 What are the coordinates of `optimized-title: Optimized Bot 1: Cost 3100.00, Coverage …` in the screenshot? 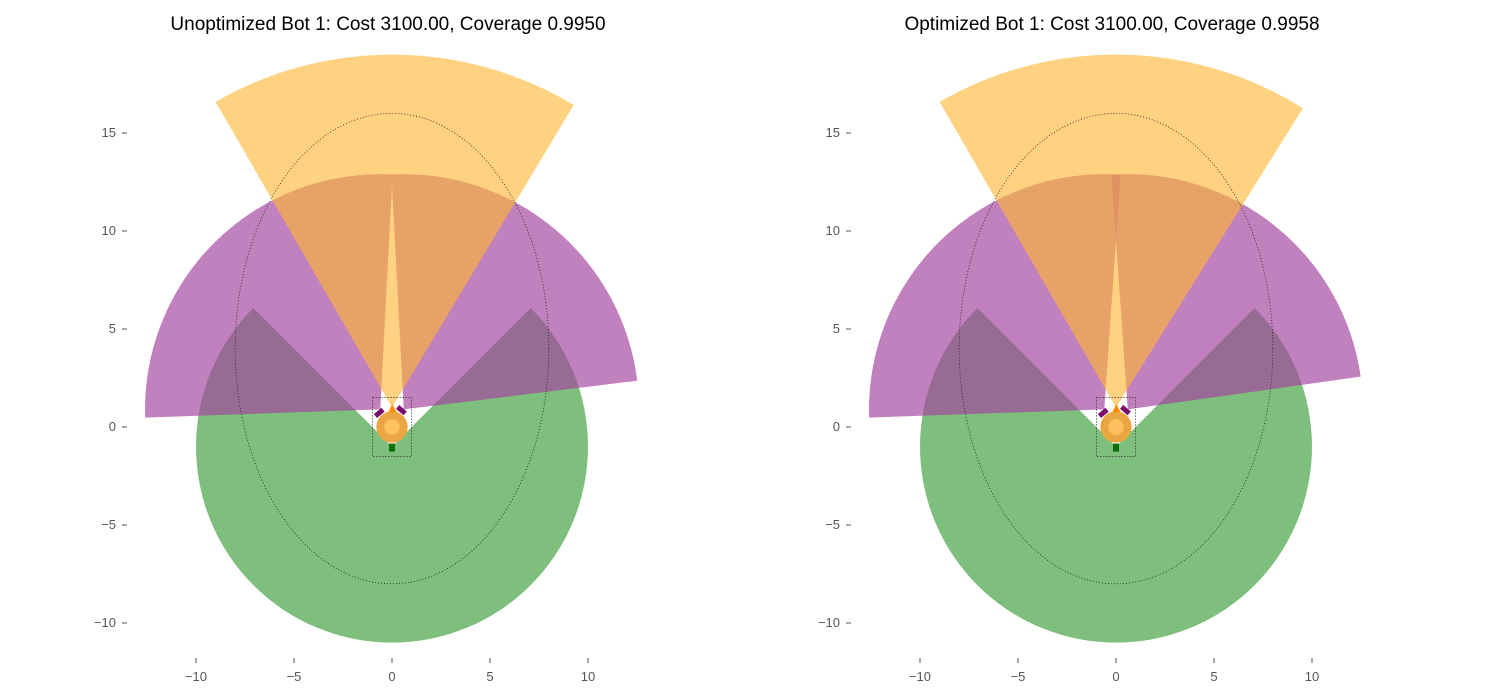 It's located at (1111, 24).